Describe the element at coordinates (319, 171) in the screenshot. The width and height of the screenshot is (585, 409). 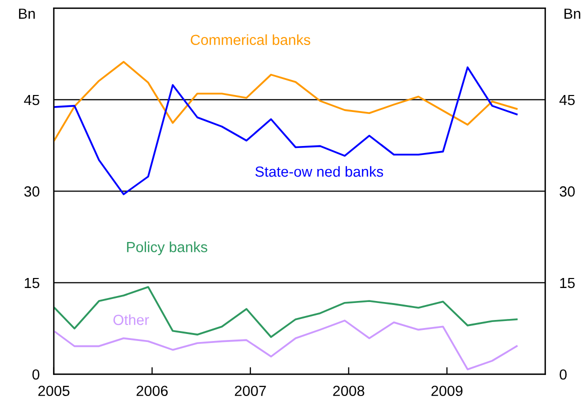
I see `series-label: State-ow ned banks` at that location.